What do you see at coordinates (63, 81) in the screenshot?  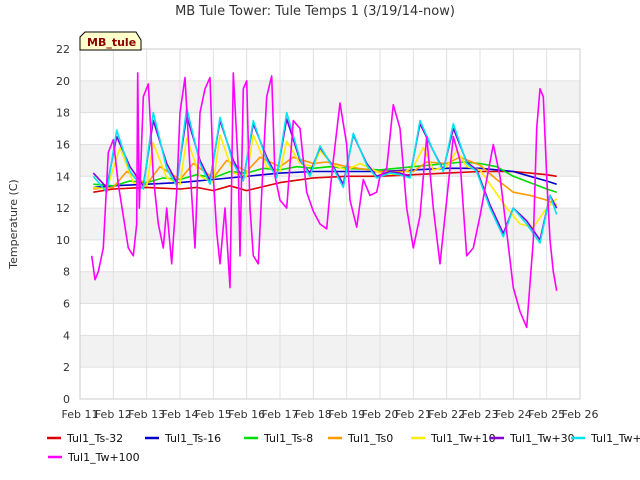 I see `y-tick-label: 20` at bounding box center [63, 81].